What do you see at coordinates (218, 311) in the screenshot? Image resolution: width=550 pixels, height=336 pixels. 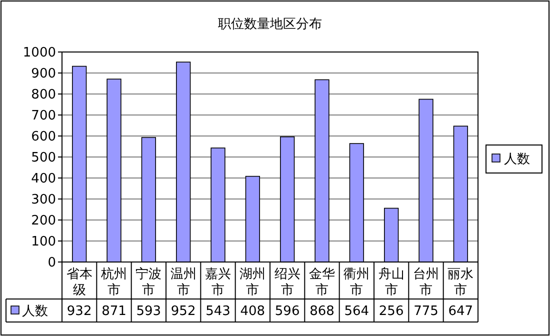 I see `data-label: 543` at bounding box center [218, 311].